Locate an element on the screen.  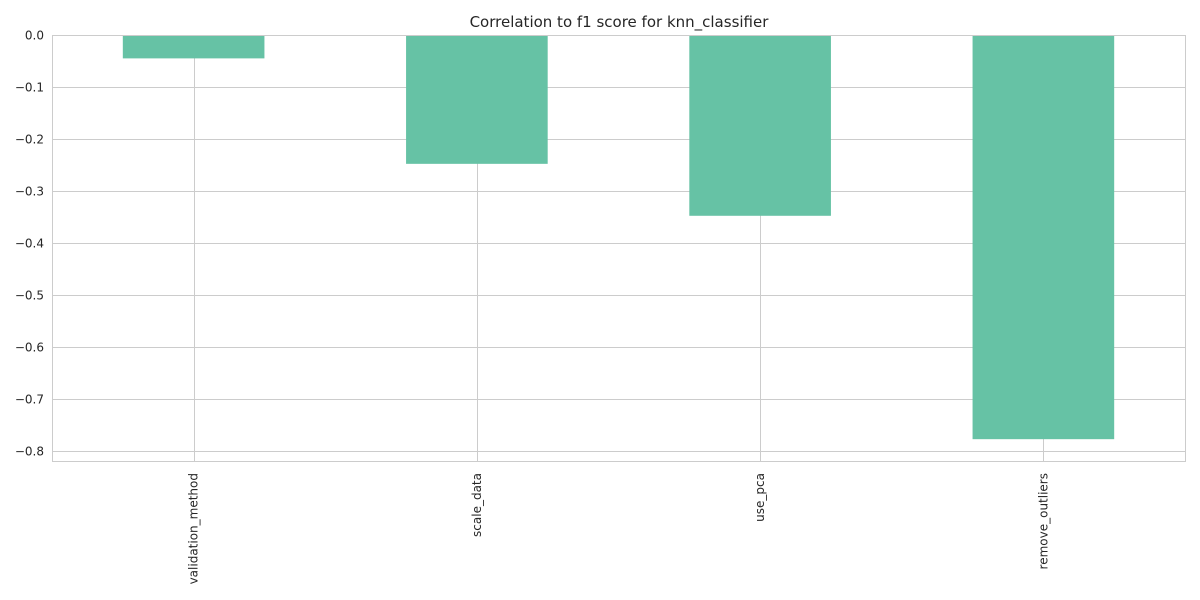
x-tick-label: validation_method is located at coordinates (194, 528).